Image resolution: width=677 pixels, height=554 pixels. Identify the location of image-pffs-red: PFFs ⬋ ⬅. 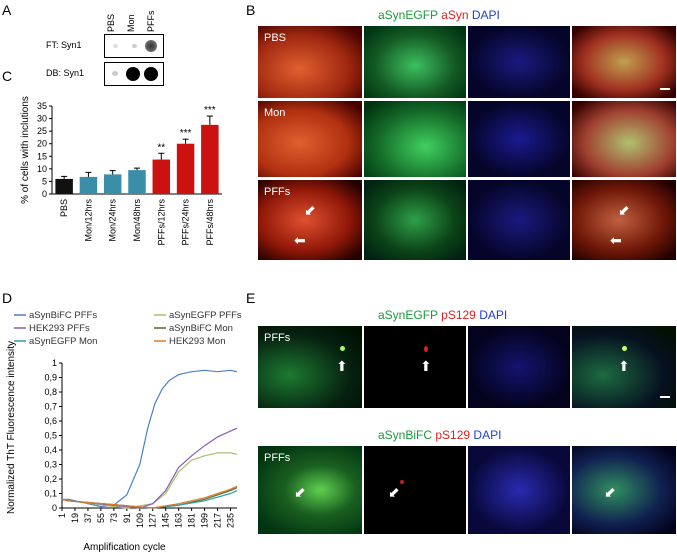
(310, 220).